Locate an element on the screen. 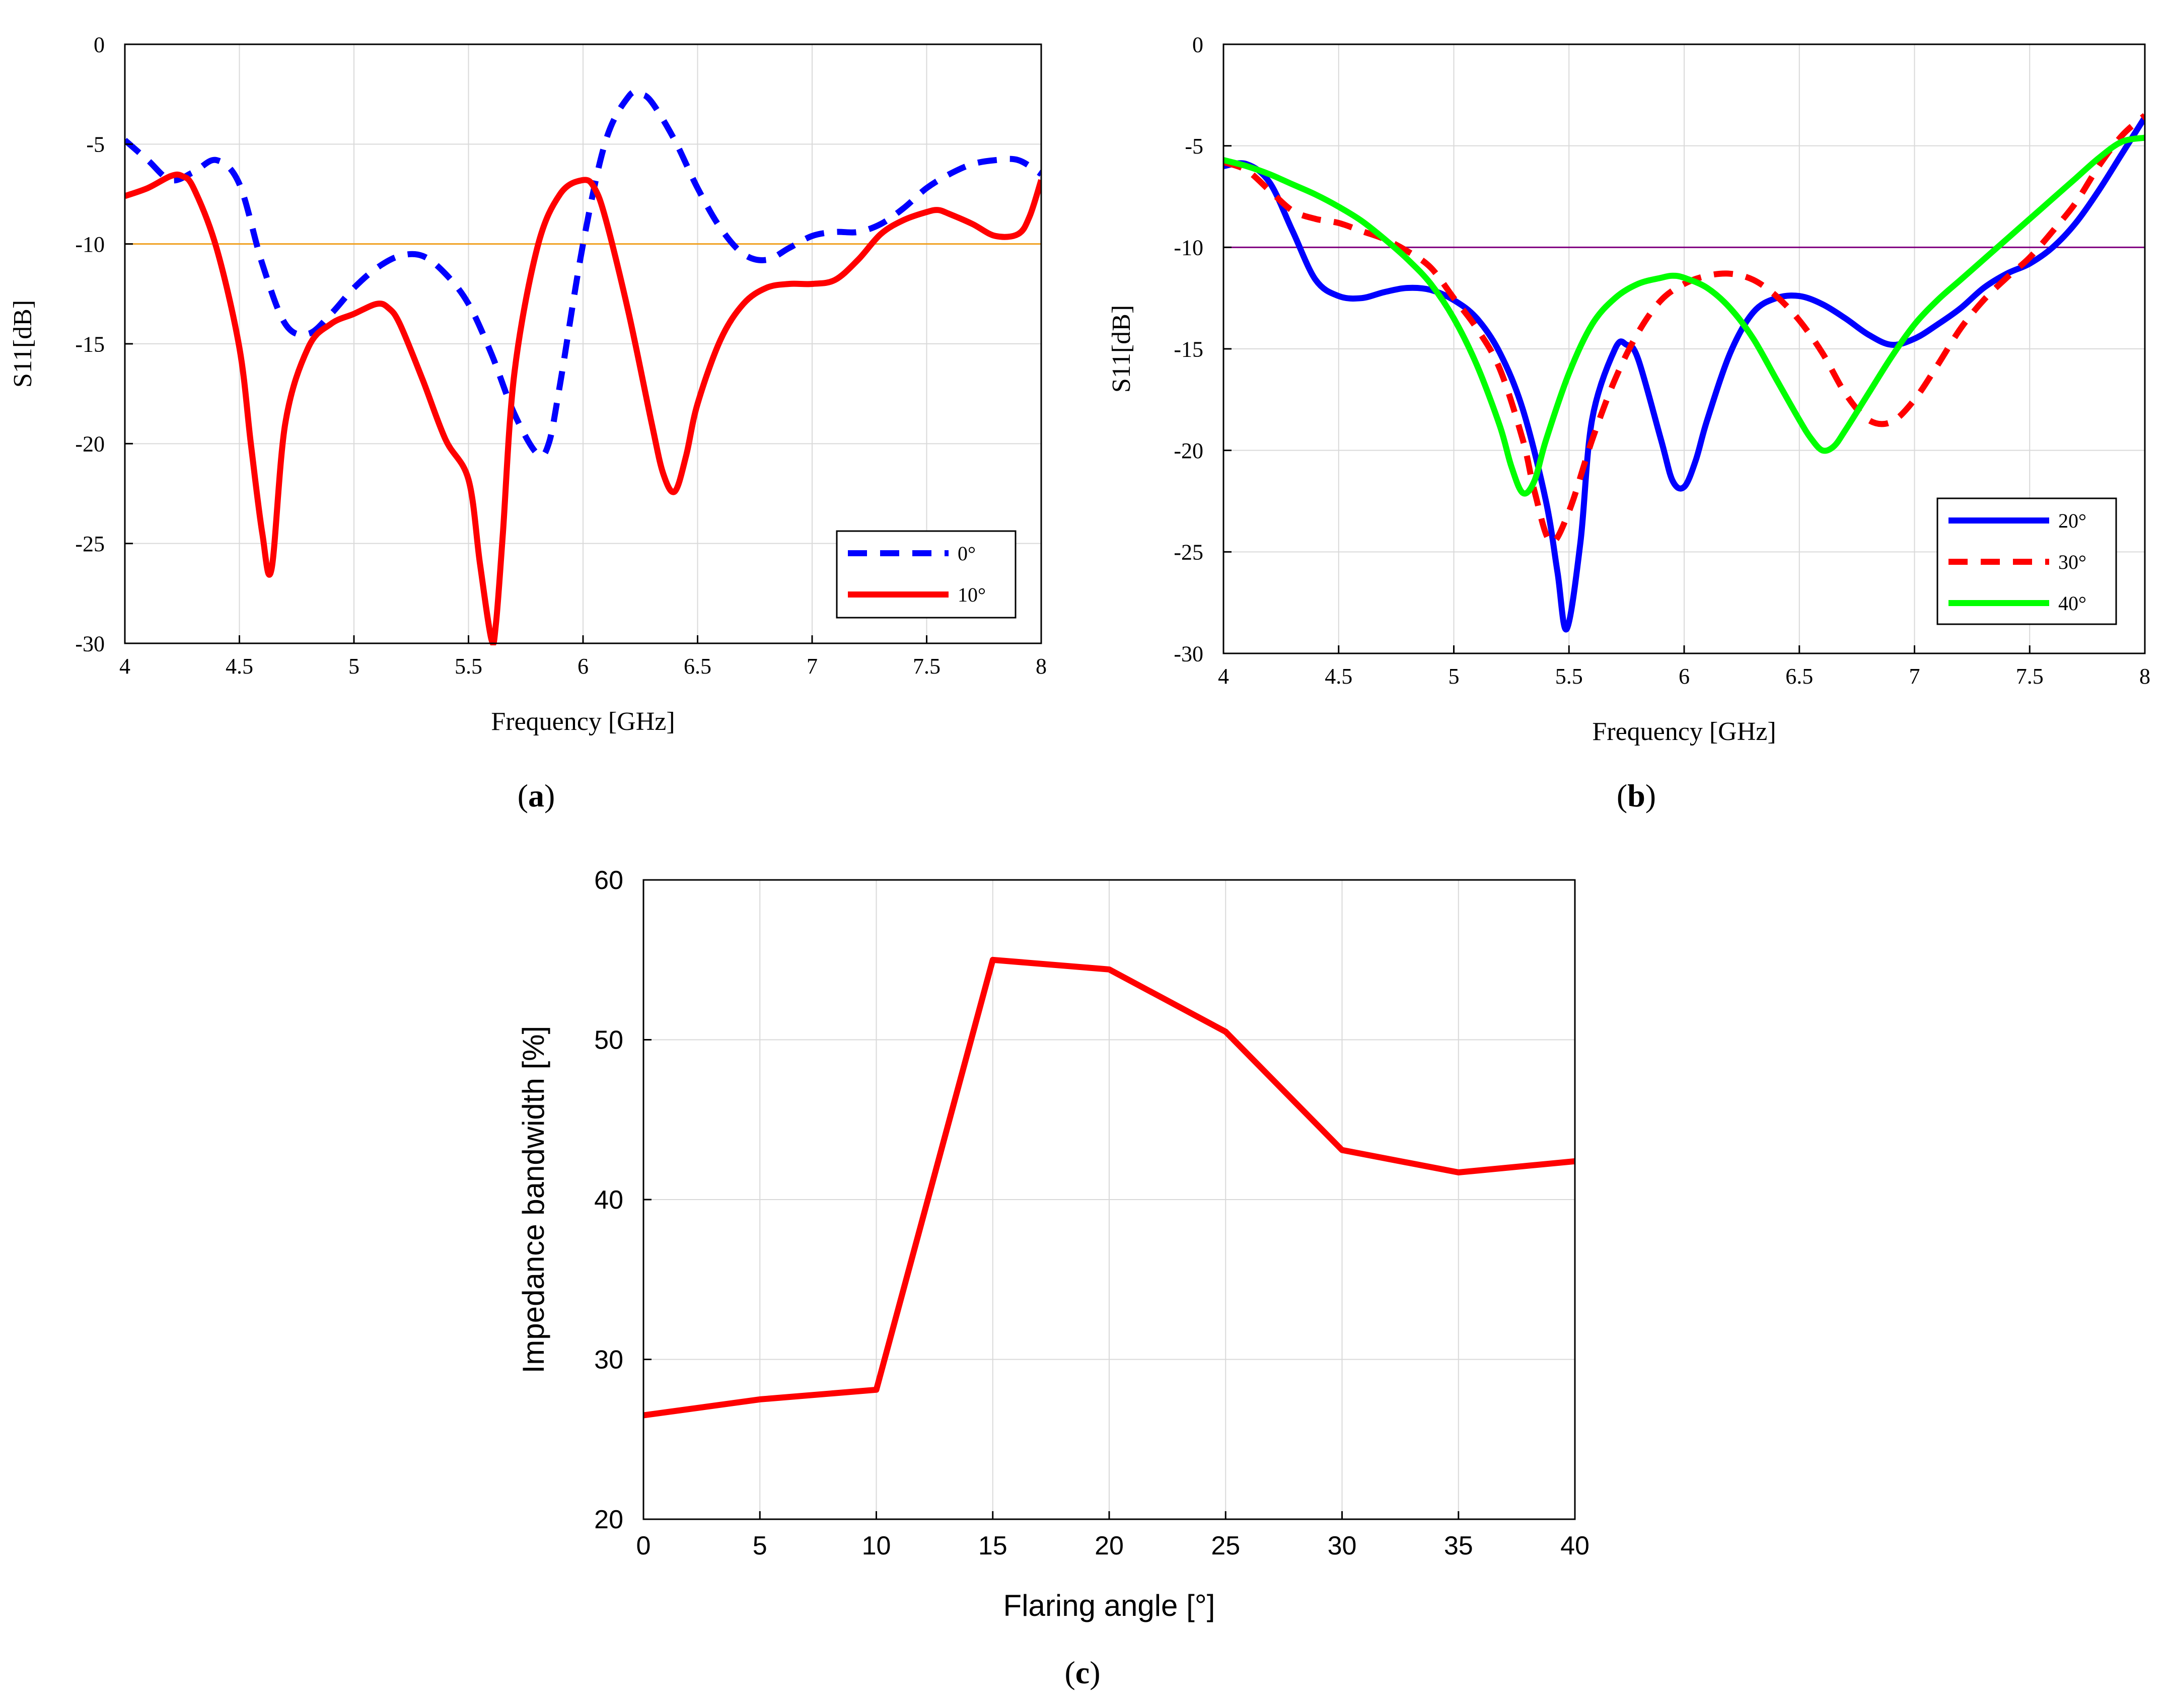 This screenshot has height=1708, width=2167. caption-c-letter: c is located at coordinates (1082, 1672).